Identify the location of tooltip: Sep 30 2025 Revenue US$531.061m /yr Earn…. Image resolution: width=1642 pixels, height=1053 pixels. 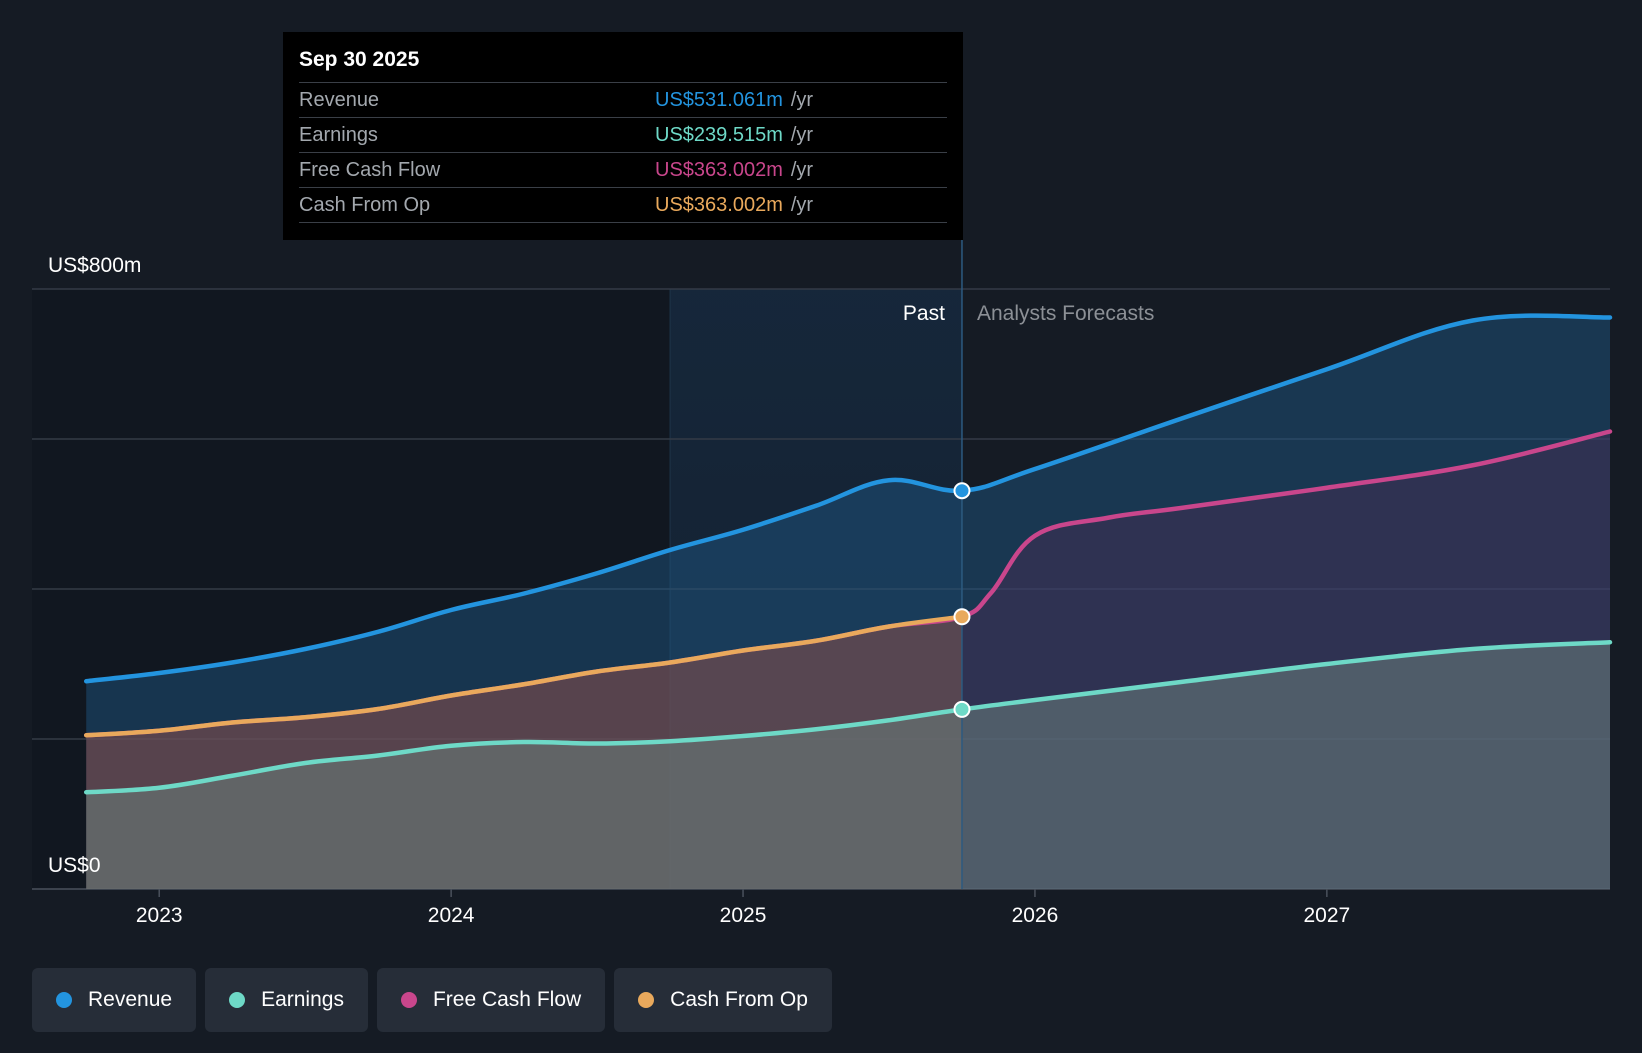
(623, 136).